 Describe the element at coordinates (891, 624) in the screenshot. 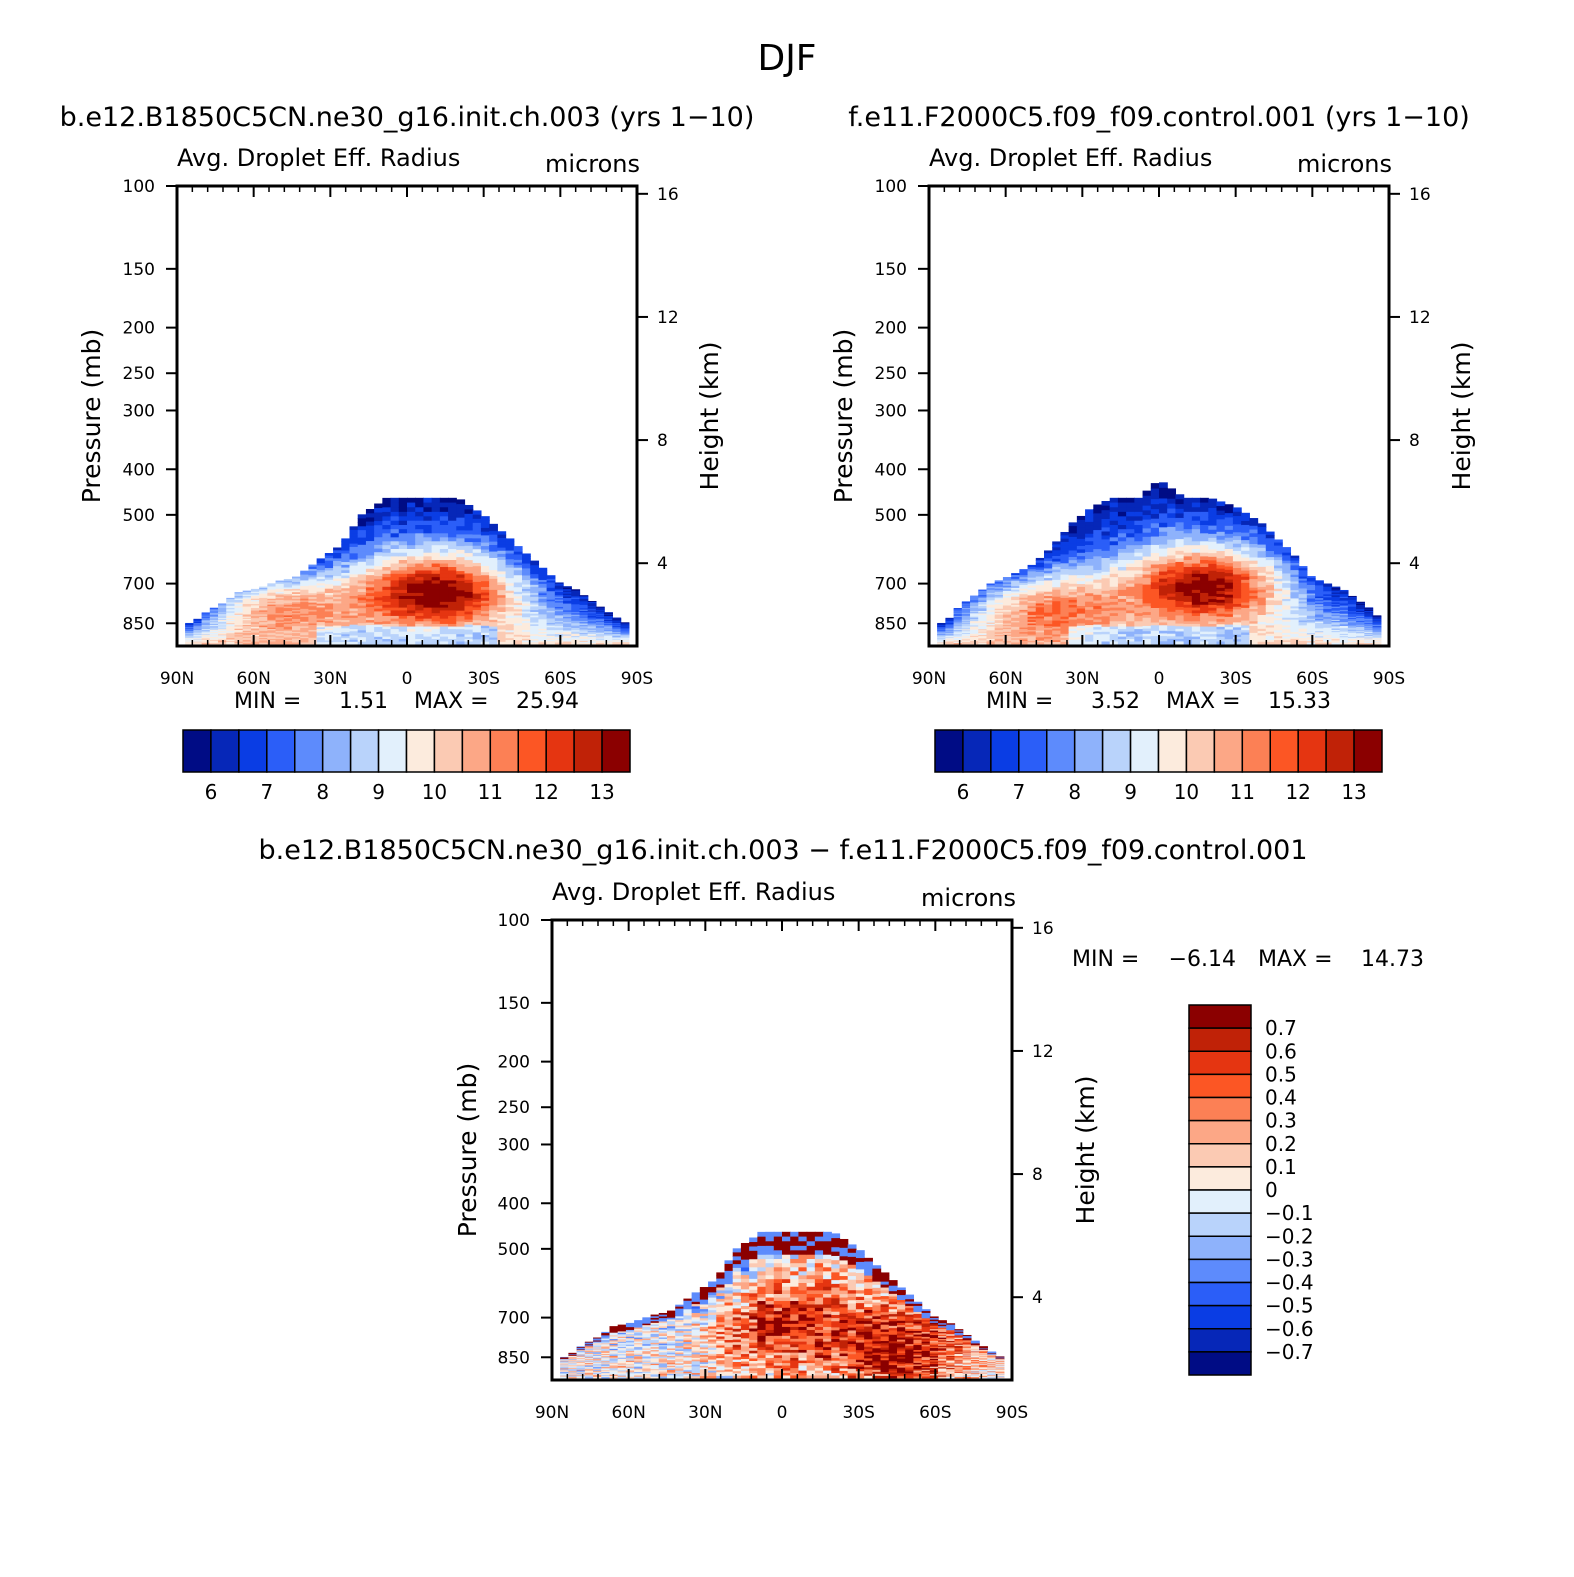

I see `y-tick-label: 850` at that location.